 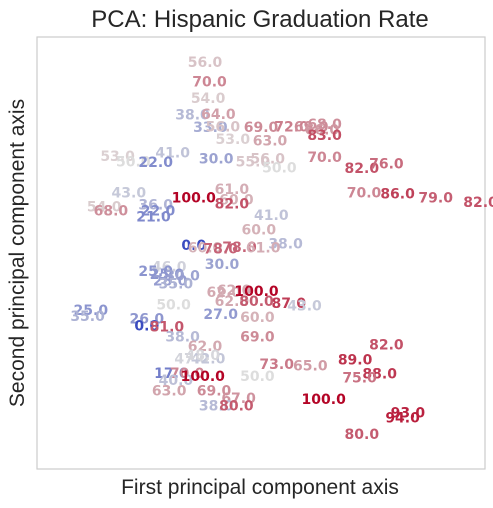 I want to click on point-label: 33.0, so click(x=210, y=128).